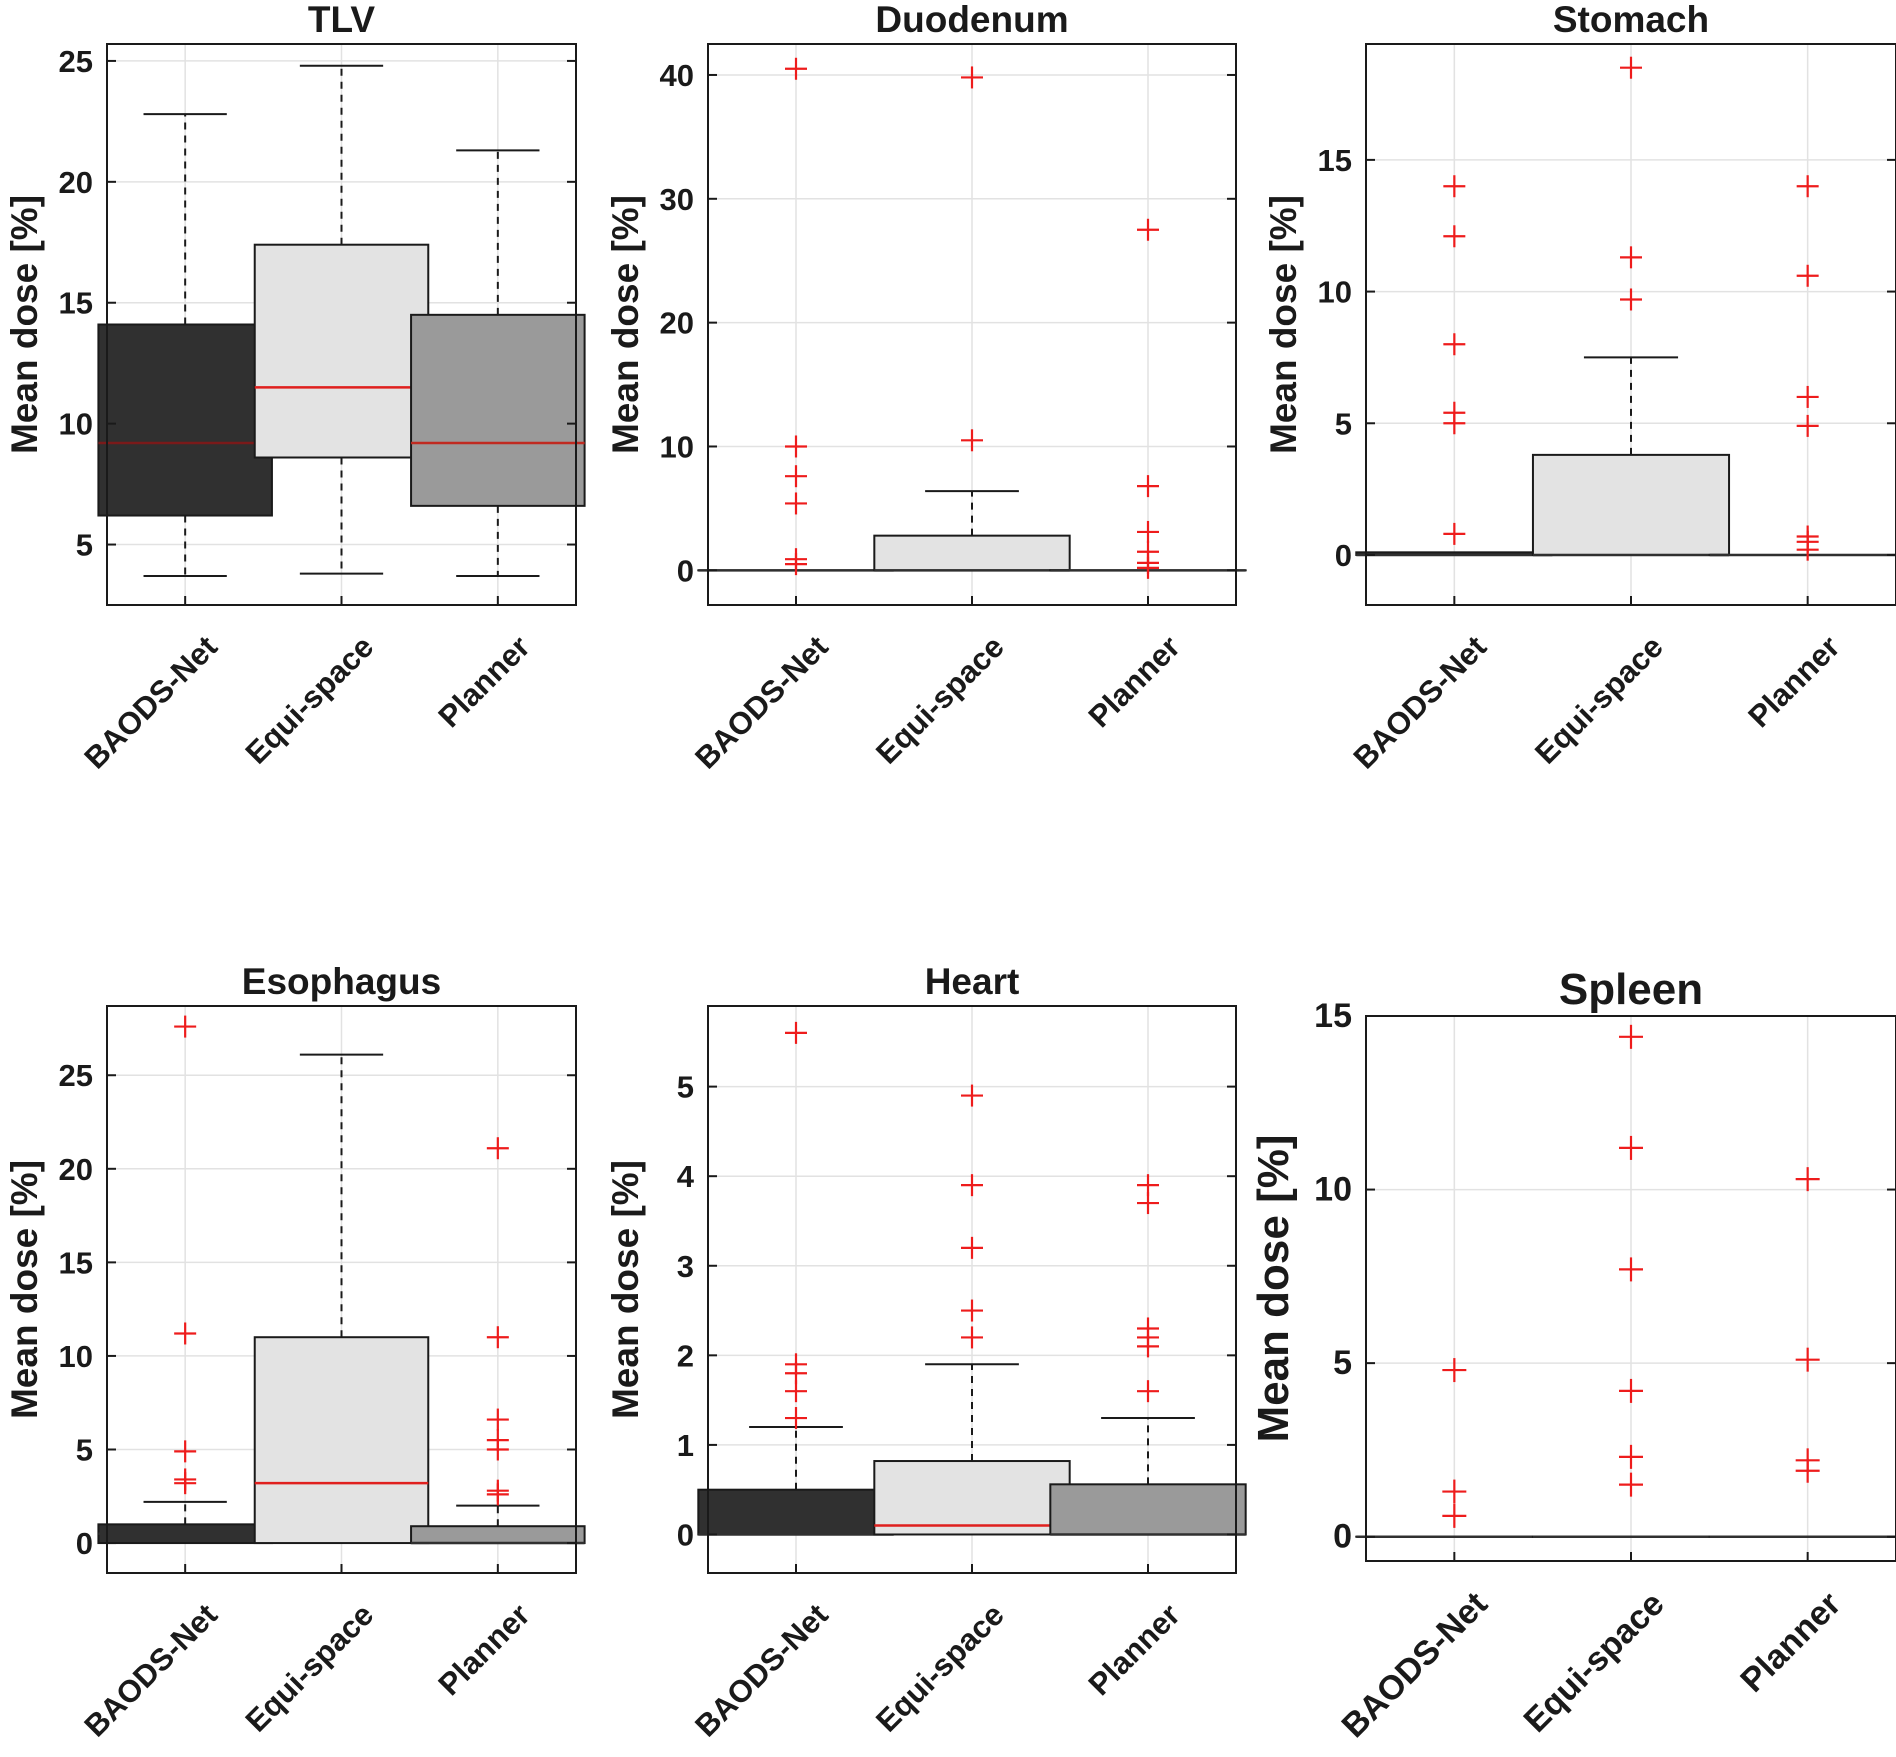  What do you see at coordinates (341, 981) in the screenshot?
I see `panel-title: Esophagus` at bounding box center [341, 981].